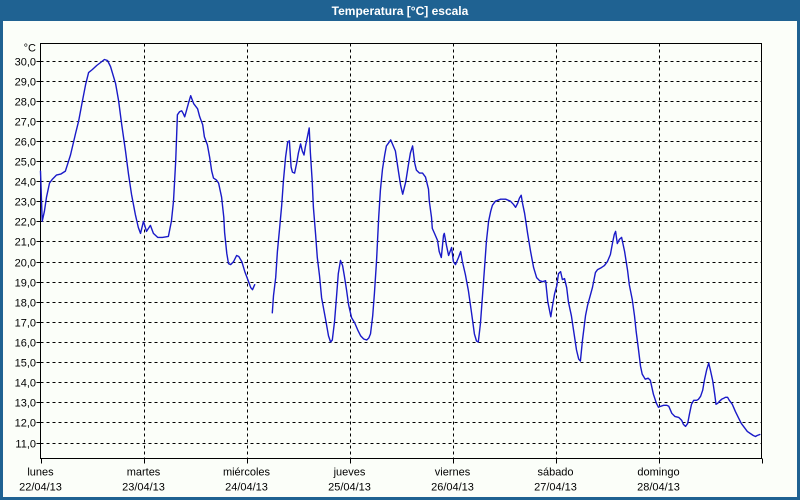  I want to click on day-date-label: 22/04/13, so click(40, 488).